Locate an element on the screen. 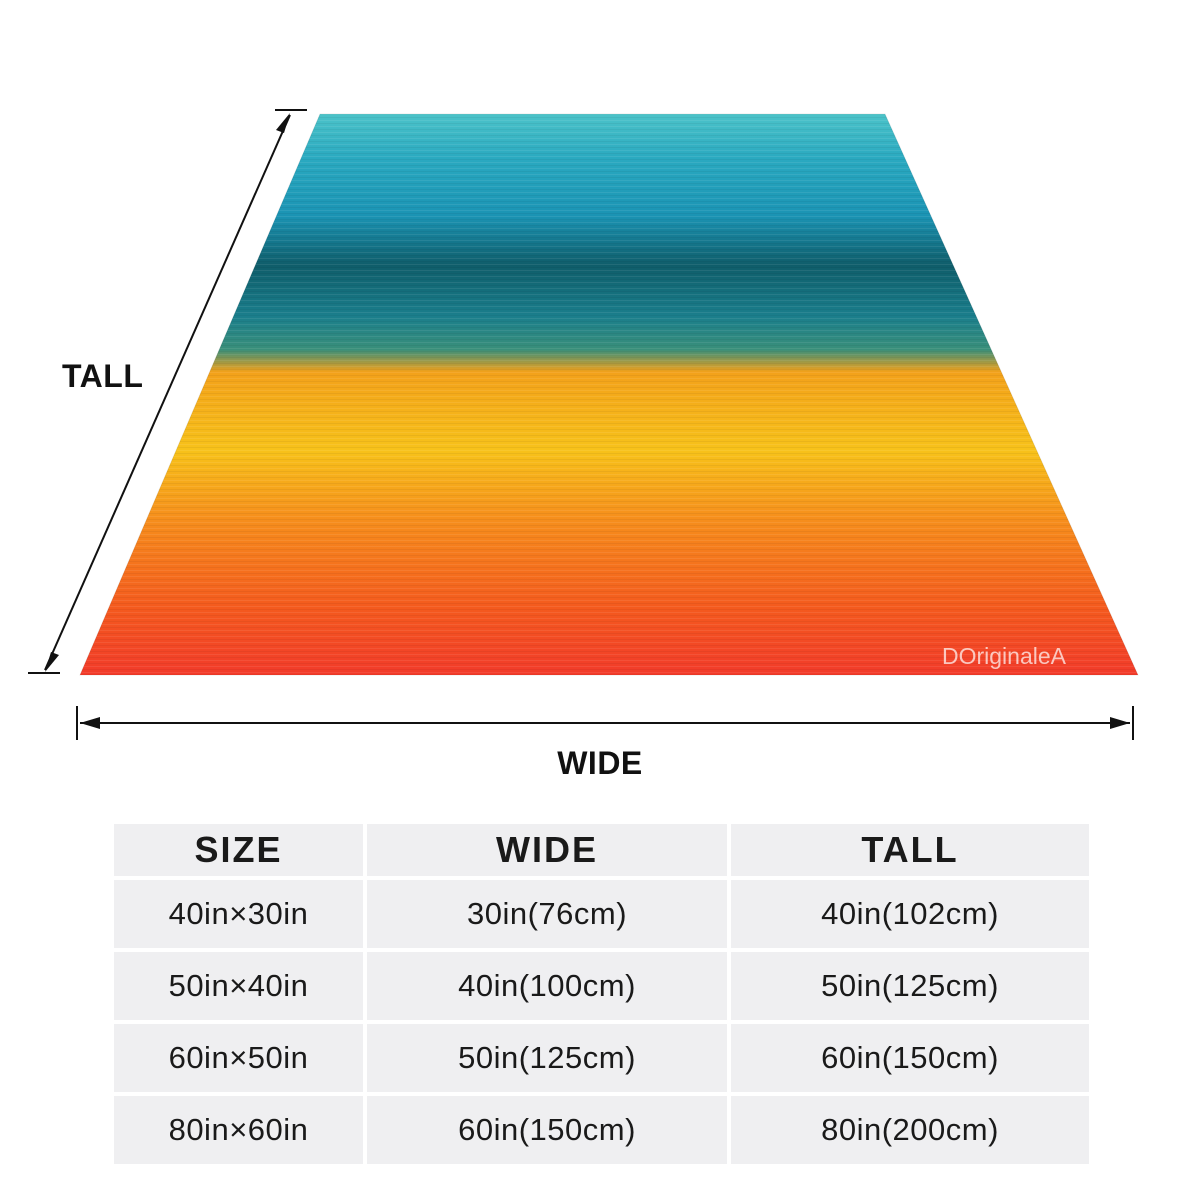 The width and height of the screenshot is (1200, 1200). wide-cell: 30in(76cm) is located at coordinates (547, 914).